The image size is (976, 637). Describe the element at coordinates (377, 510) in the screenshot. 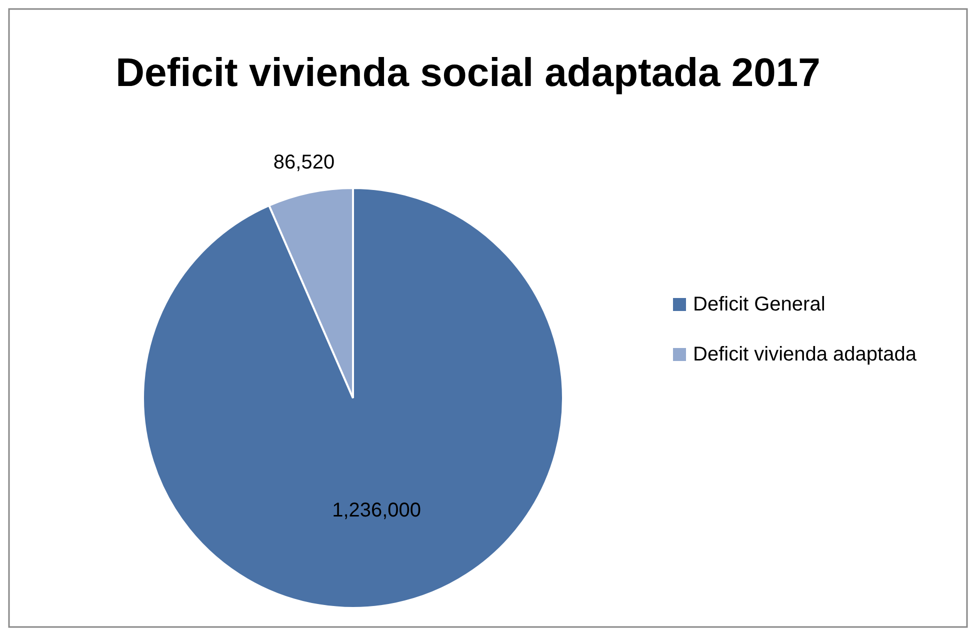

I see `data-label: 1,236,000` at that location.